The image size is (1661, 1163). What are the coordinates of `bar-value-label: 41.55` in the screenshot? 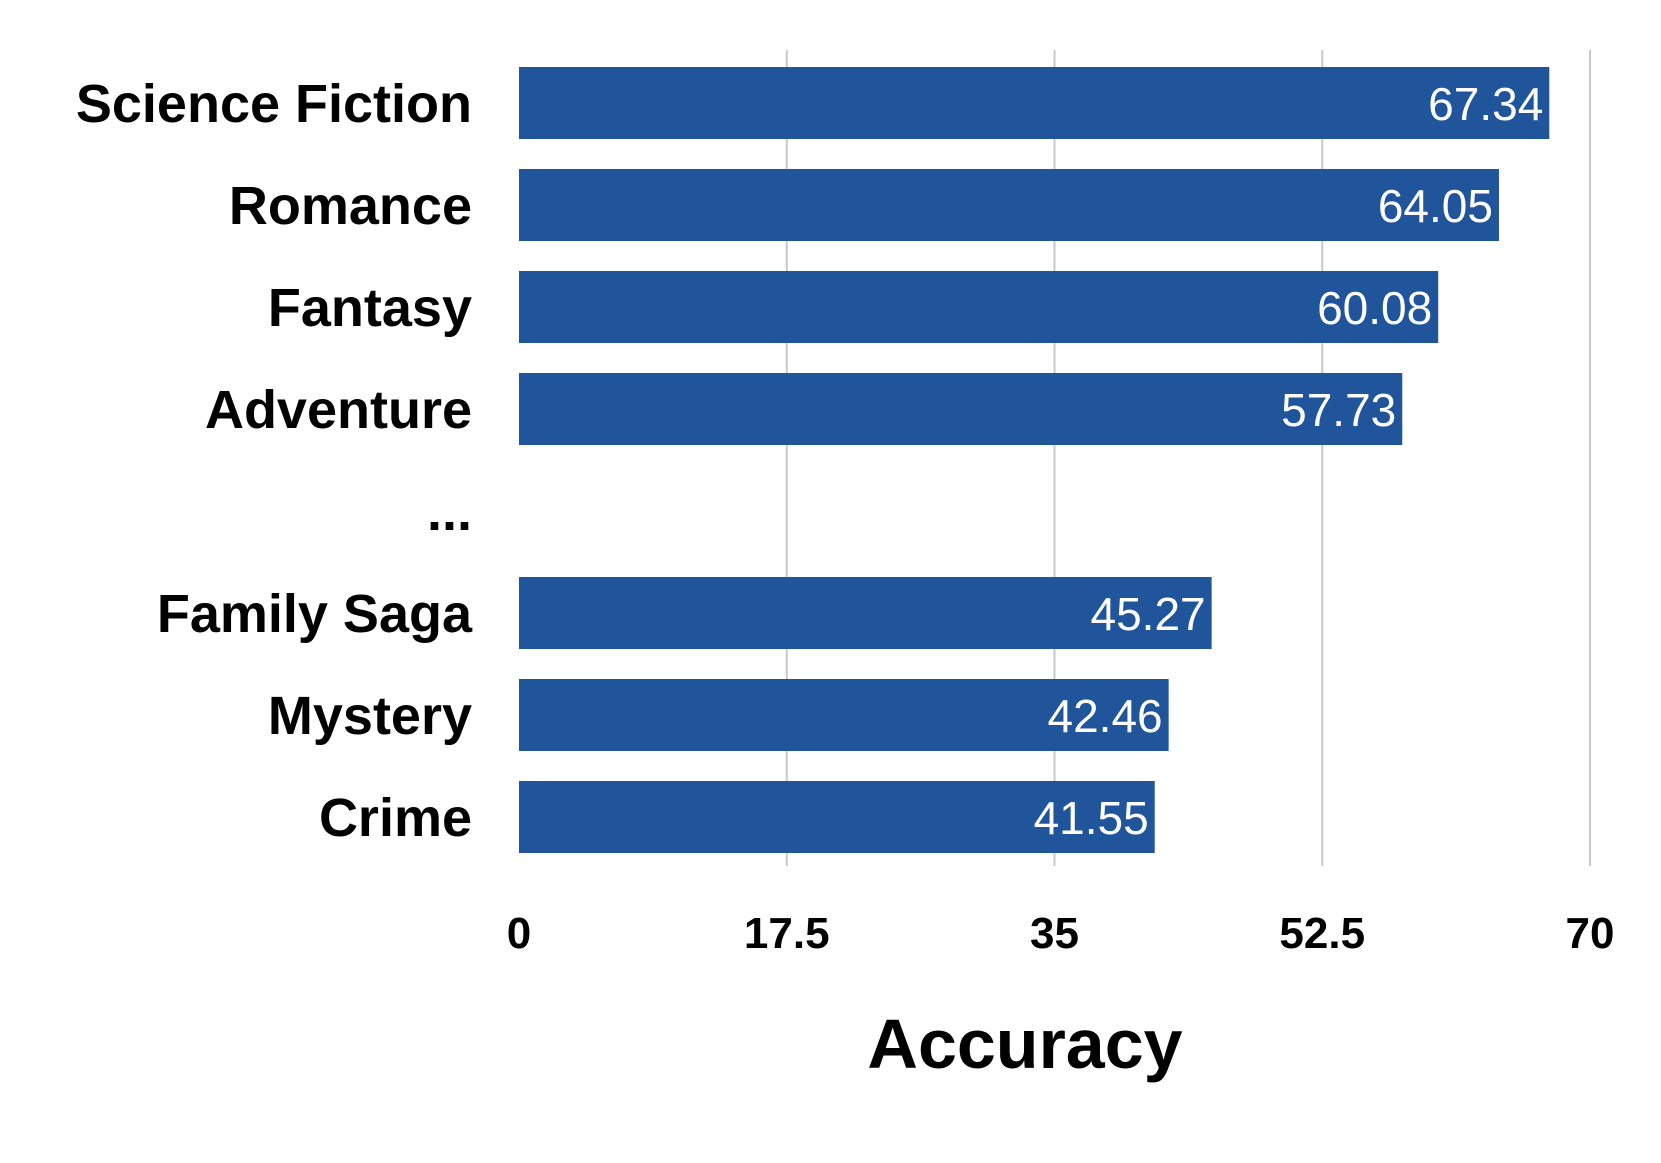 It's located at (1091, 818).